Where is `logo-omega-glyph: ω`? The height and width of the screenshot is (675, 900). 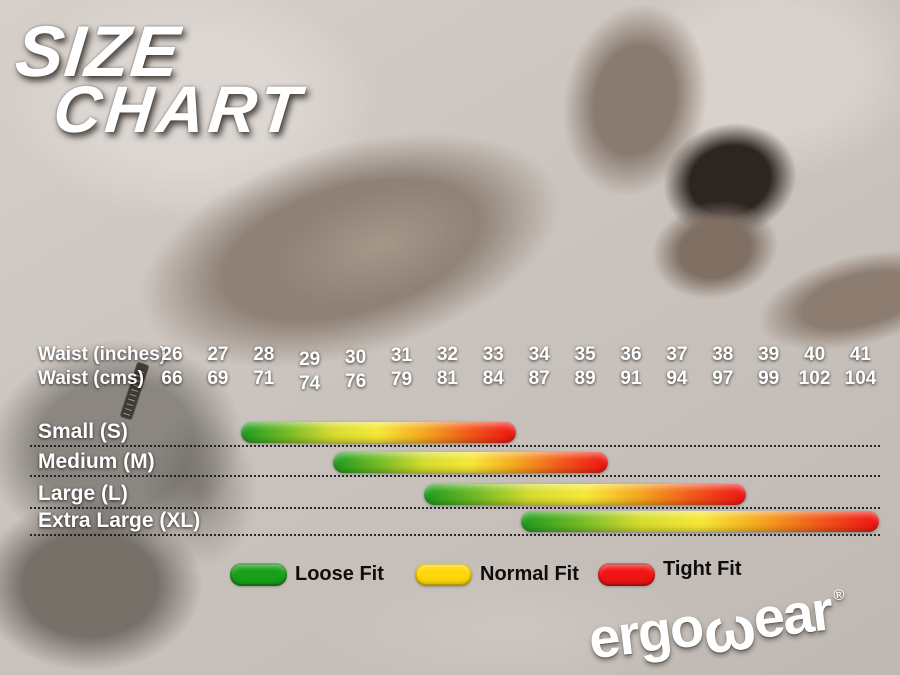
logo-omega-glyph: ω is located at coordinates (728, 630).